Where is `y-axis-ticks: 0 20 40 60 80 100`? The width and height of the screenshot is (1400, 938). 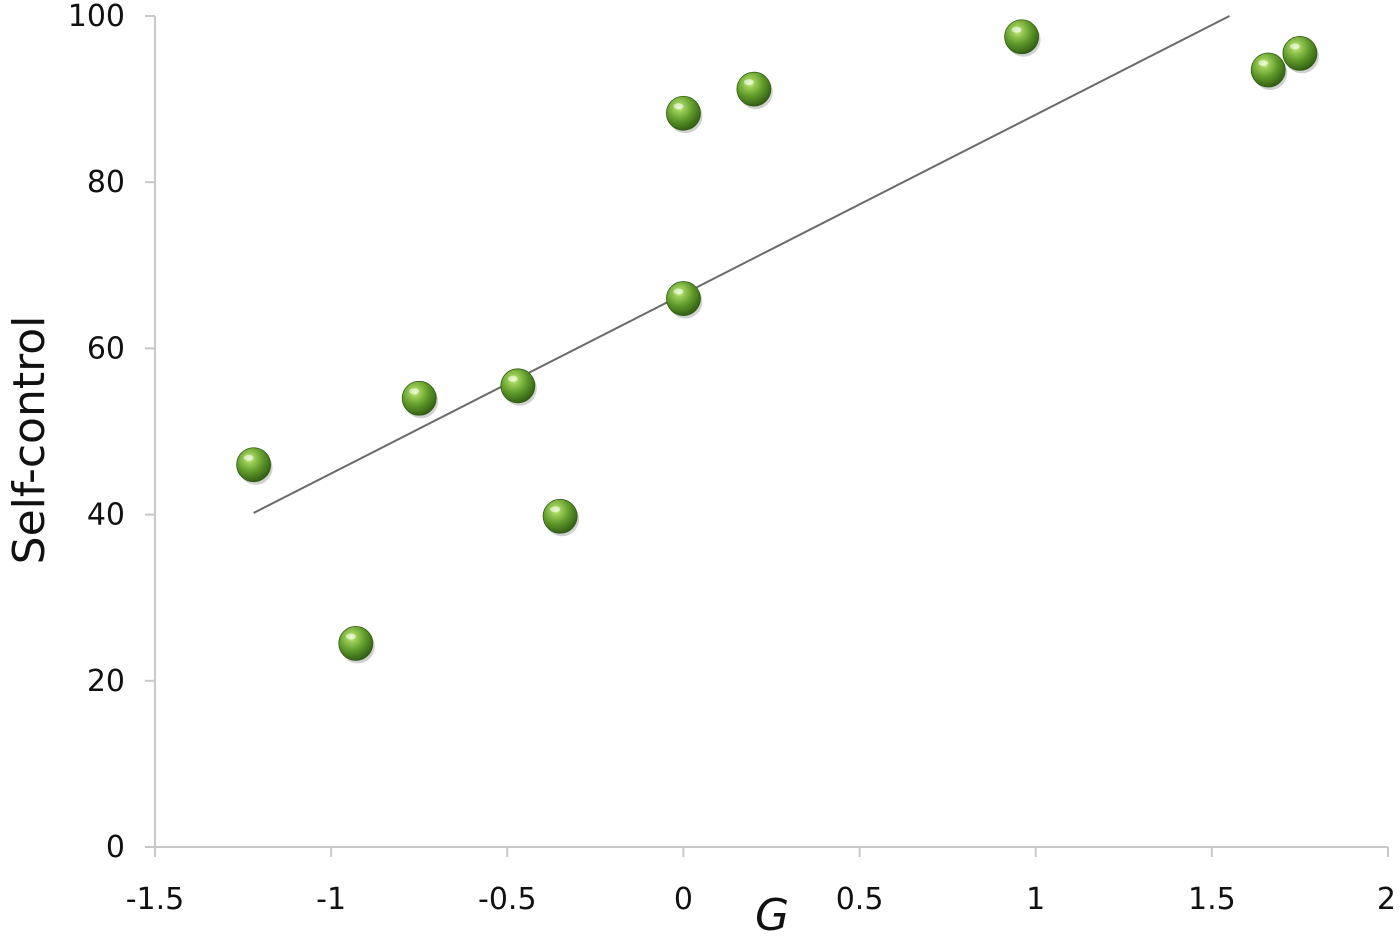 y-axis-ticks: 0 20 40 60 80 100 is located at coordinates (111, 432).